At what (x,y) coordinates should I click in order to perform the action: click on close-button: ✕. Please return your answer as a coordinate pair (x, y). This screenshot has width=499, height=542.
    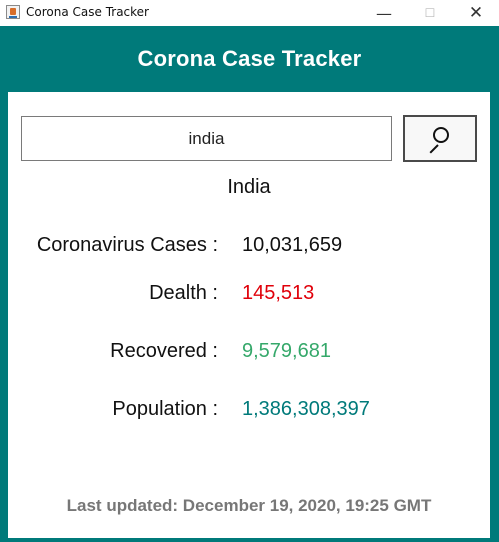
    Looking at the image, I should click on (476, 13).